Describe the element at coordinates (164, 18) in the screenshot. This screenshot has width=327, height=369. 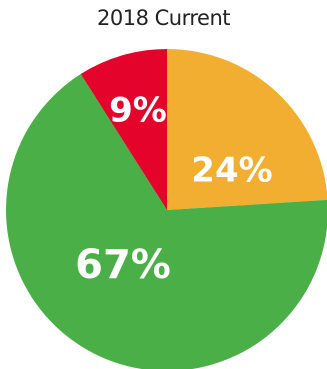
I see `chart-title: 2018 Current` at that location.